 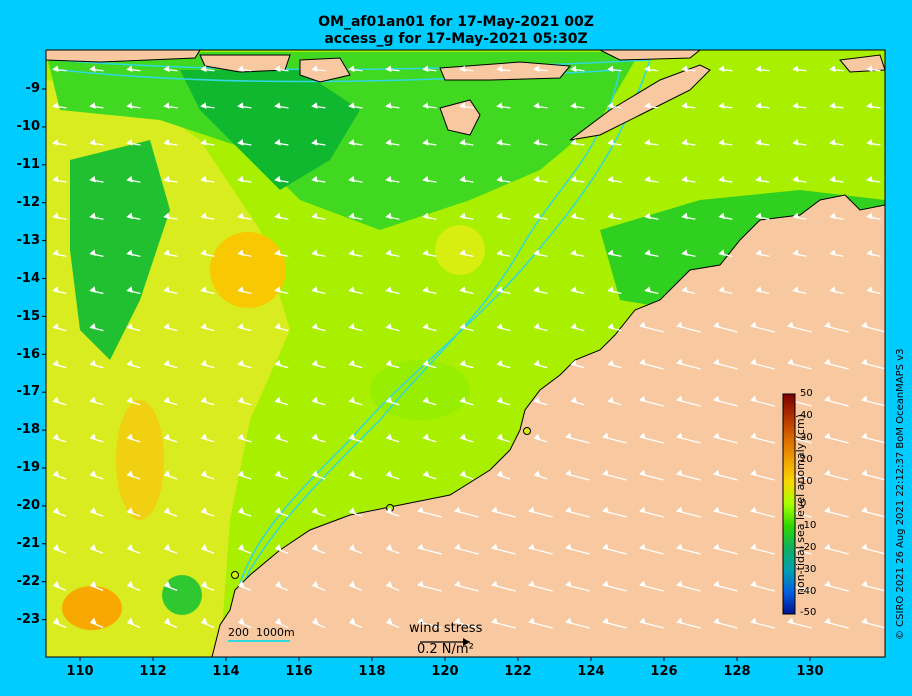 I want to click on island-bali-lombok, so click(x=245, y=63).